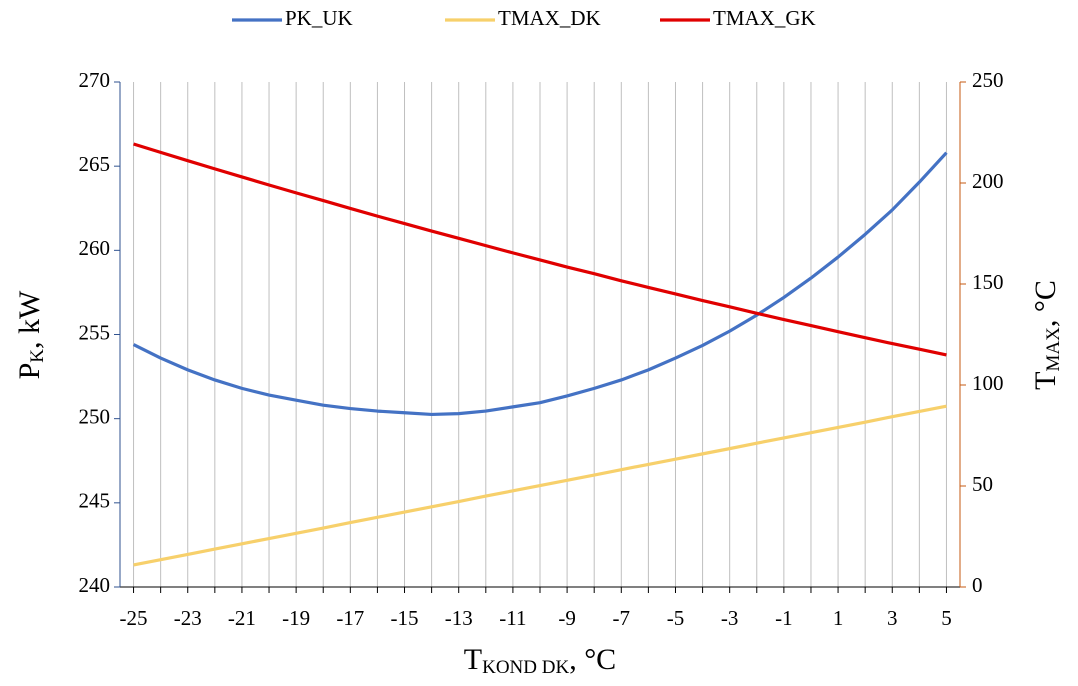  What do you see at coordinates (1045, 303) in the screenshot?
I see `y2-label-rest: , °C` at bounding box center [1045, 303].